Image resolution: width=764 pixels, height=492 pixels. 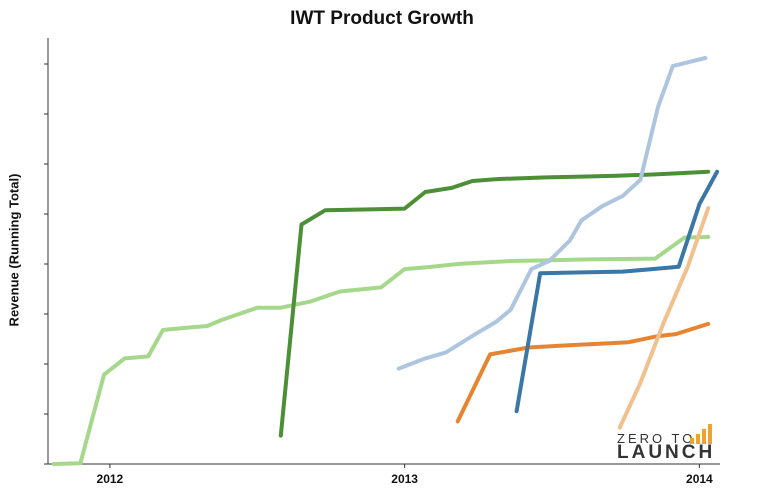 What do you see at coordinates (699, 479) in the screenshot?
I see `x-tick-label: 2014` at bounding box center [699, 479].